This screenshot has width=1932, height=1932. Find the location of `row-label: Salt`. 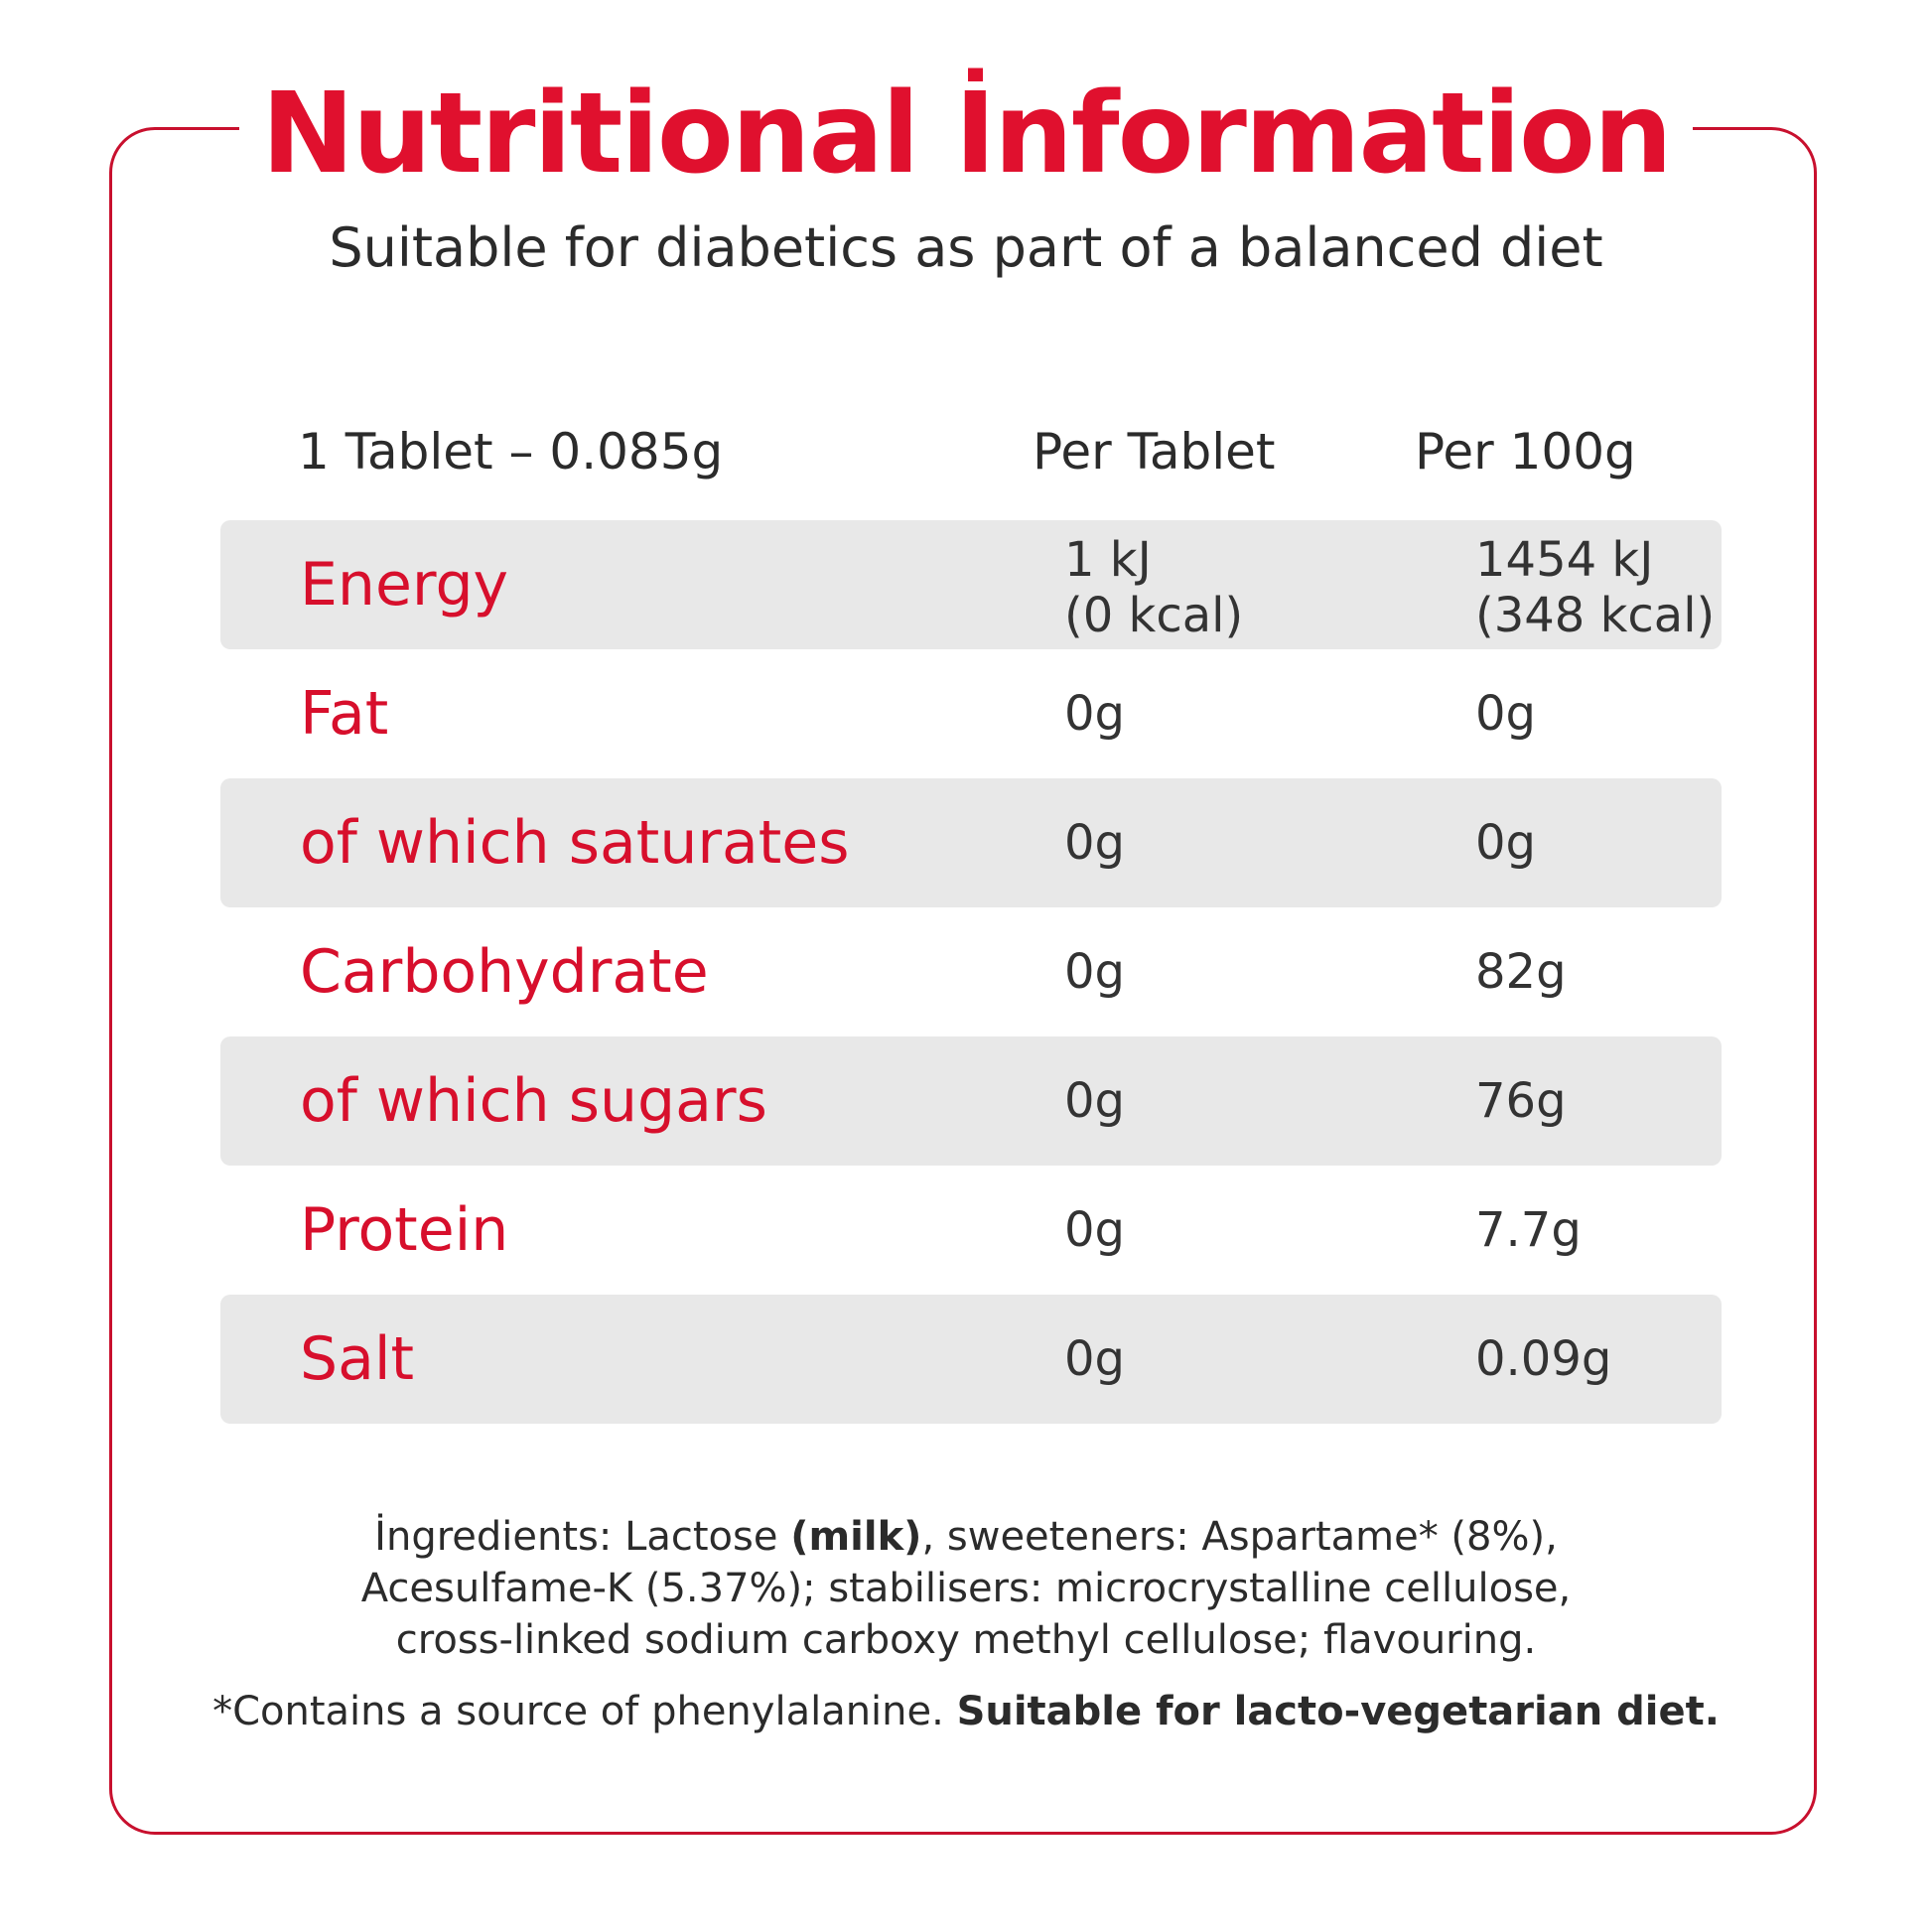

row-label: Salt is located at coordinates (357, 1359).